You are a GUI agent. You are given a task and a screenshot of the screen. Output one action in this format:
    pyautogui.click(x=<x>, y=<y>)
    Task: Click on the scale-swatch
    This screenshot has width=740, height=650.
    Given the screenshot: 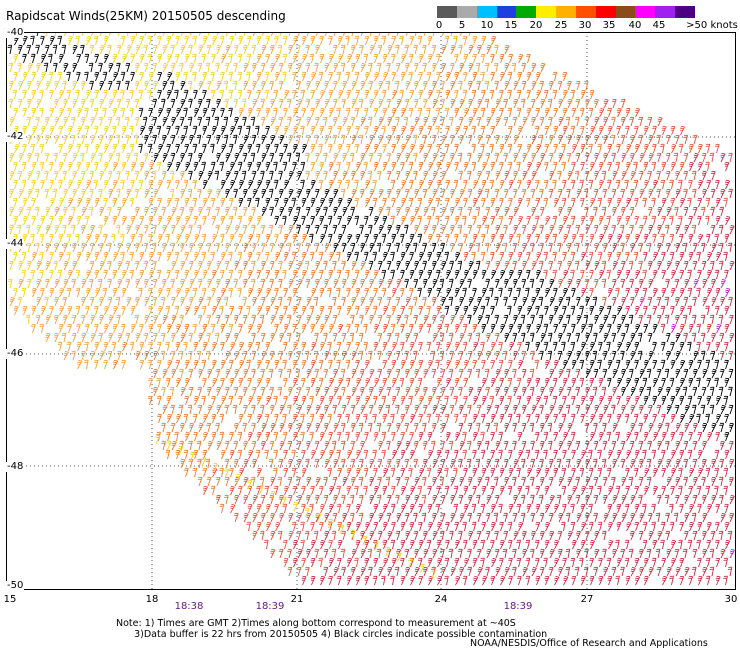 What is the action you would take?
    pyautogui.click(x=645, y=12)
    